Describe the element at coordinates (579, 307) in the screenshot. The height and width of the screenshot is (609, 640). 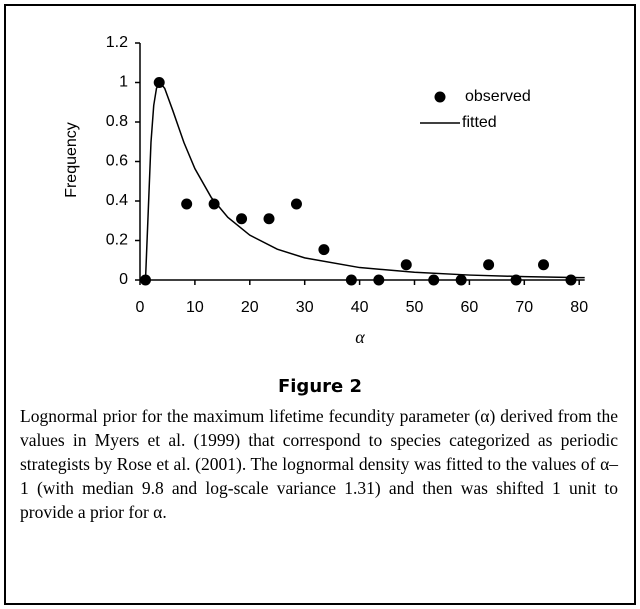
I see `x-tick-label: 80` at that location.